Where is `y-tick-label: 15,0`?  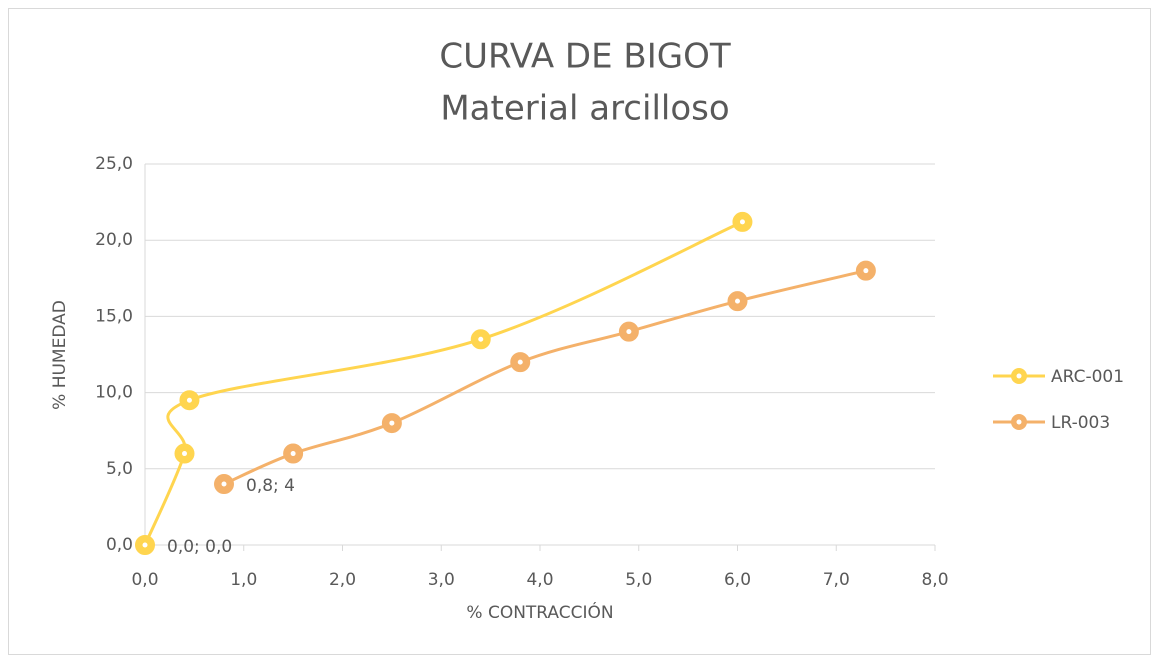
y-tick-label: 15,0 is located at coordinates (114, 316).